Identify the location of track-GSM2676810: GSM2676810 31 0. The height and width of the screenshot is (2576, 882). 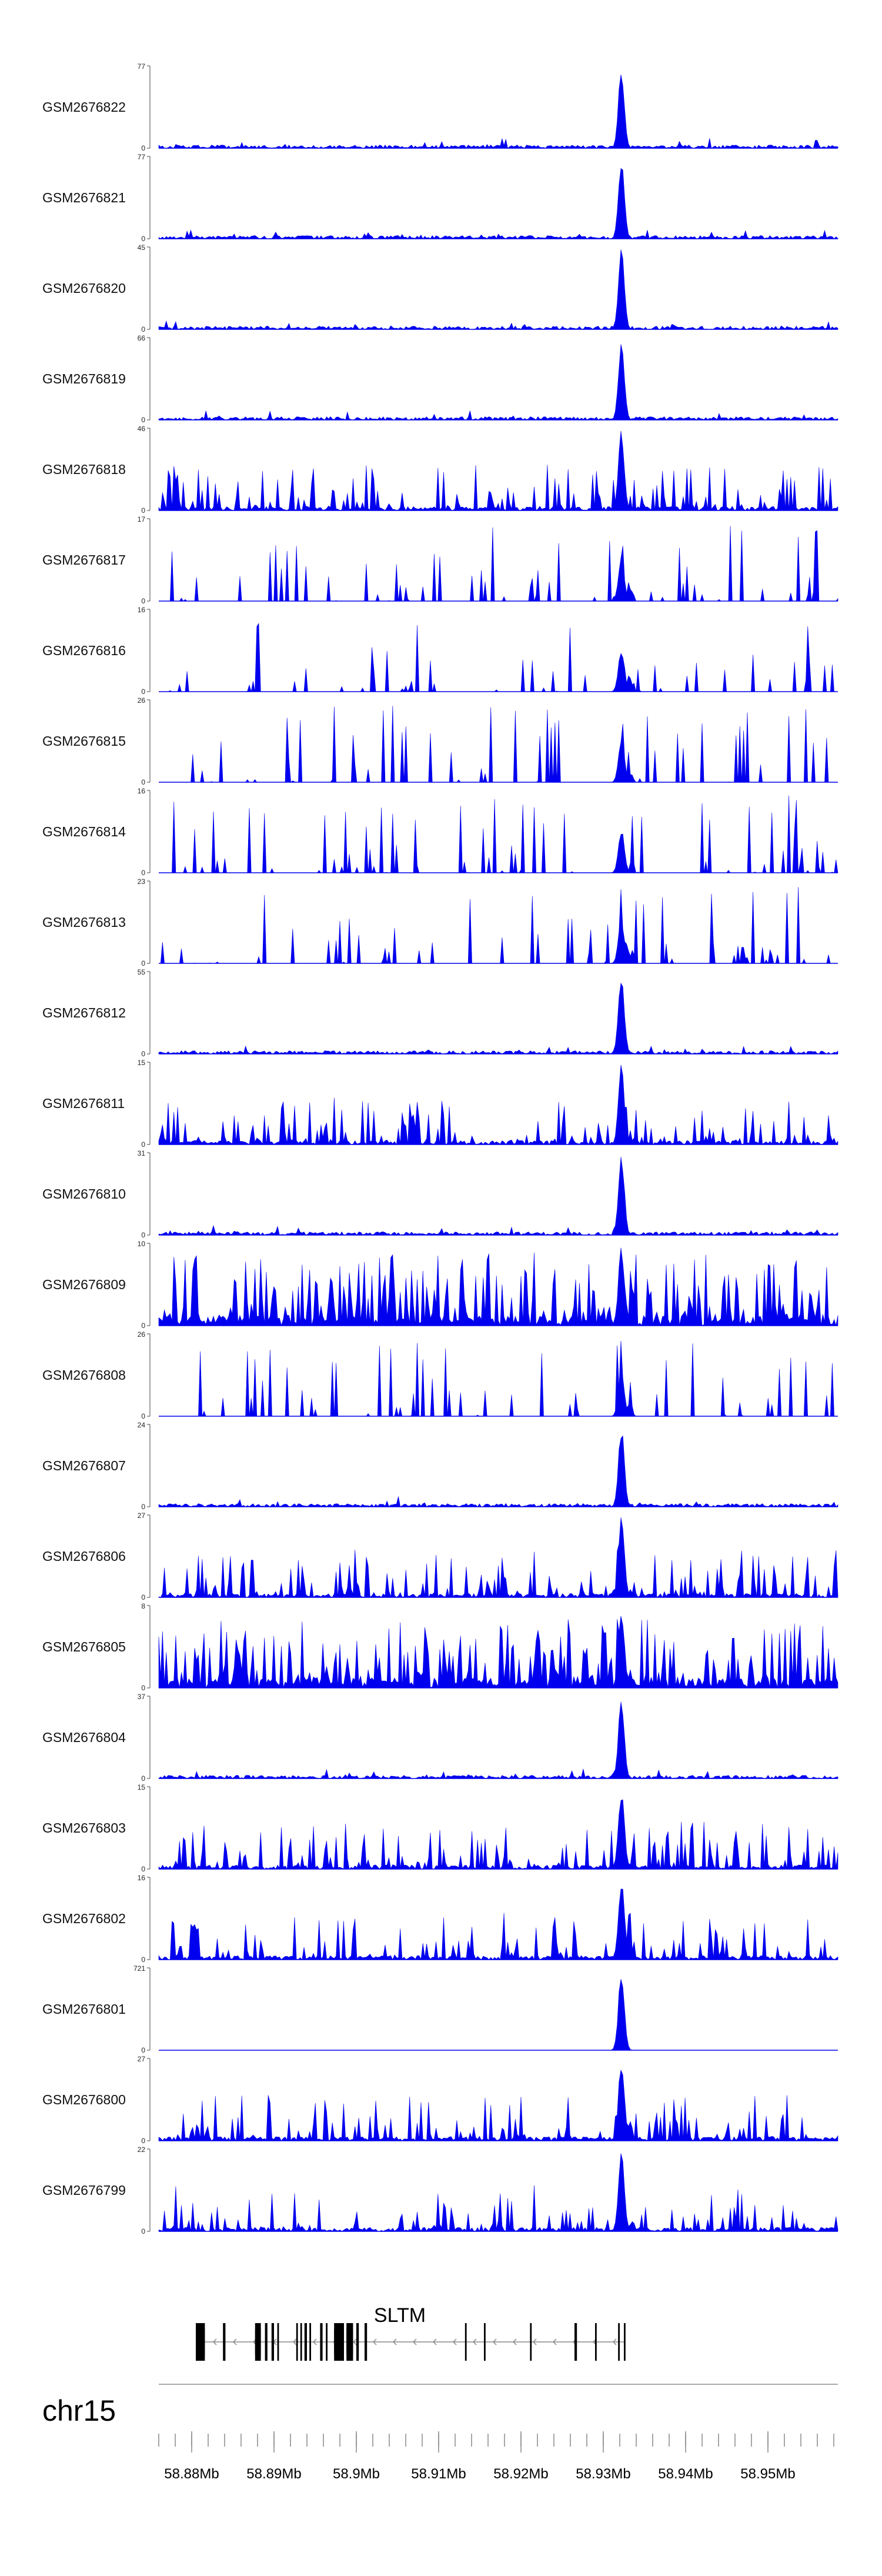
(440, 1194).